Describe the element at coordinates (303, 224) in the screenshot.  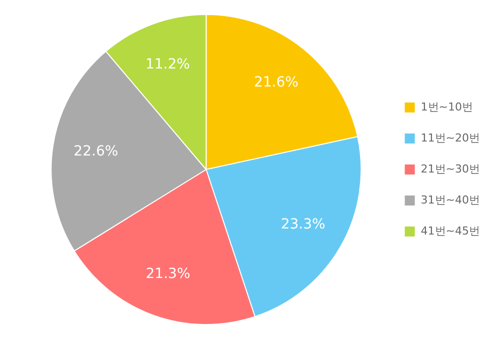
I see `data-label: 23.3%` at that location.